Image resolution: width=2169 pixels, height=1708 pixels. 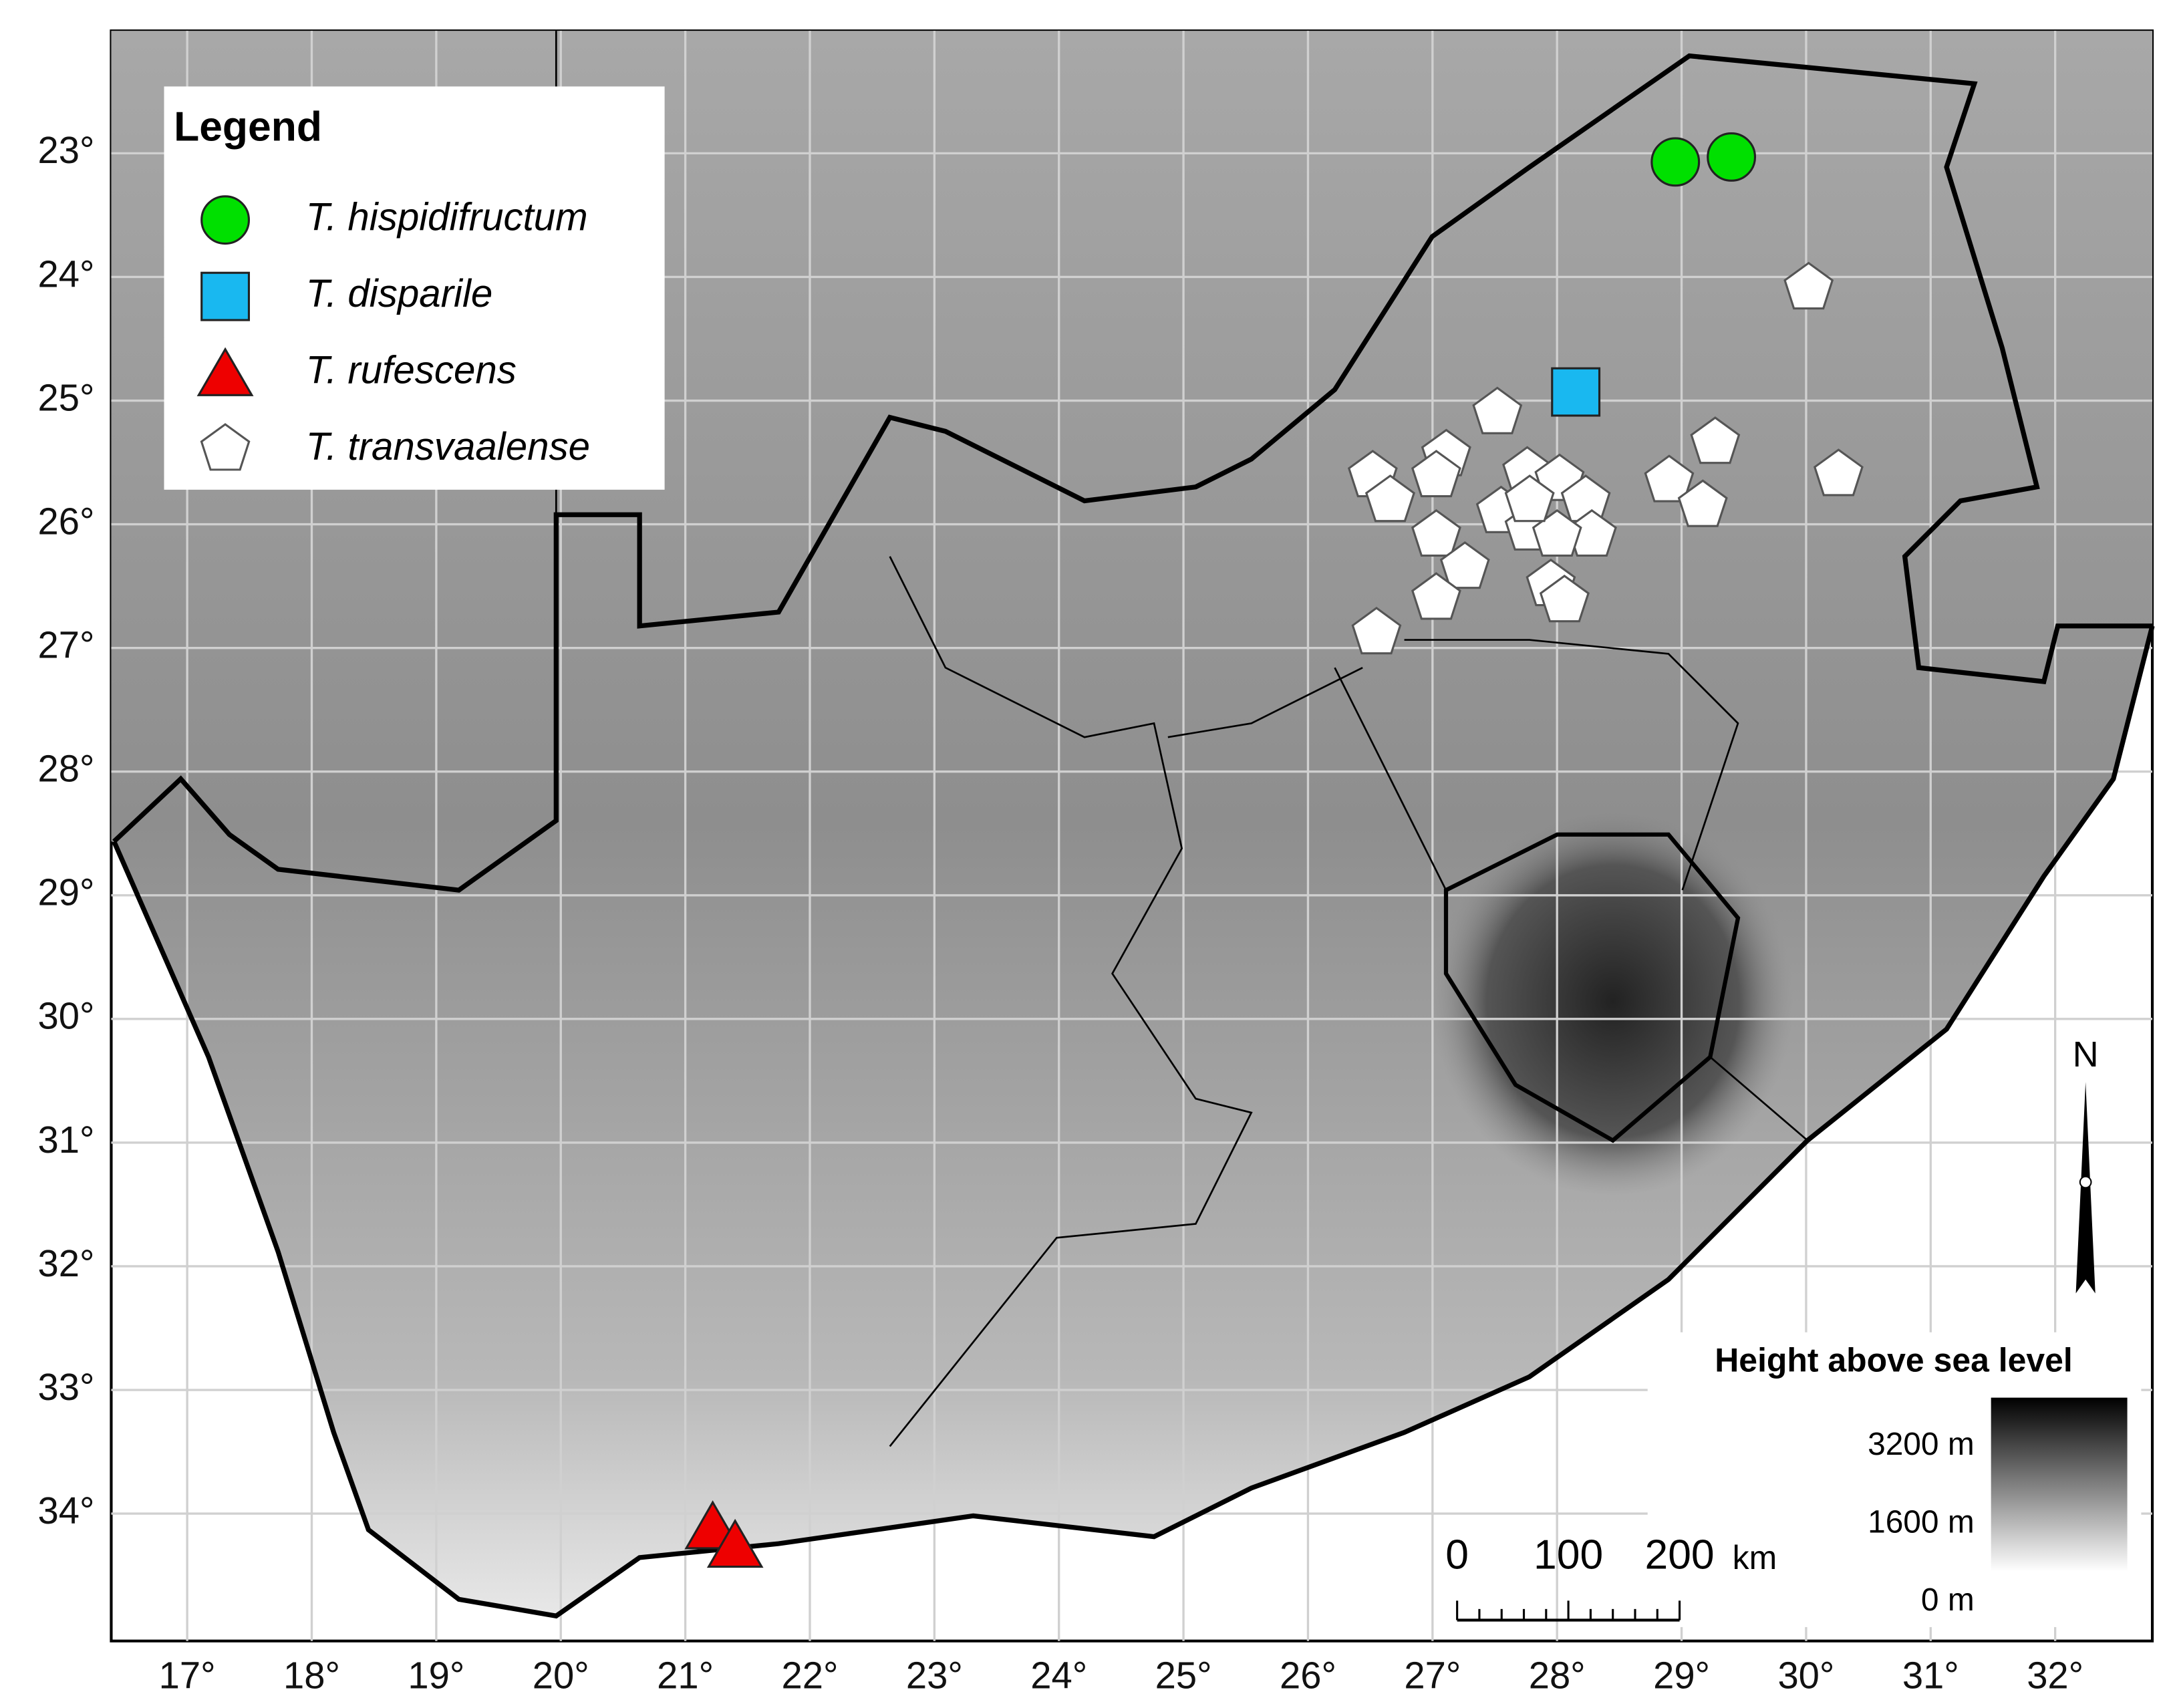 I want to click on y-tick-label: 26°, so click(x=66, y=521).